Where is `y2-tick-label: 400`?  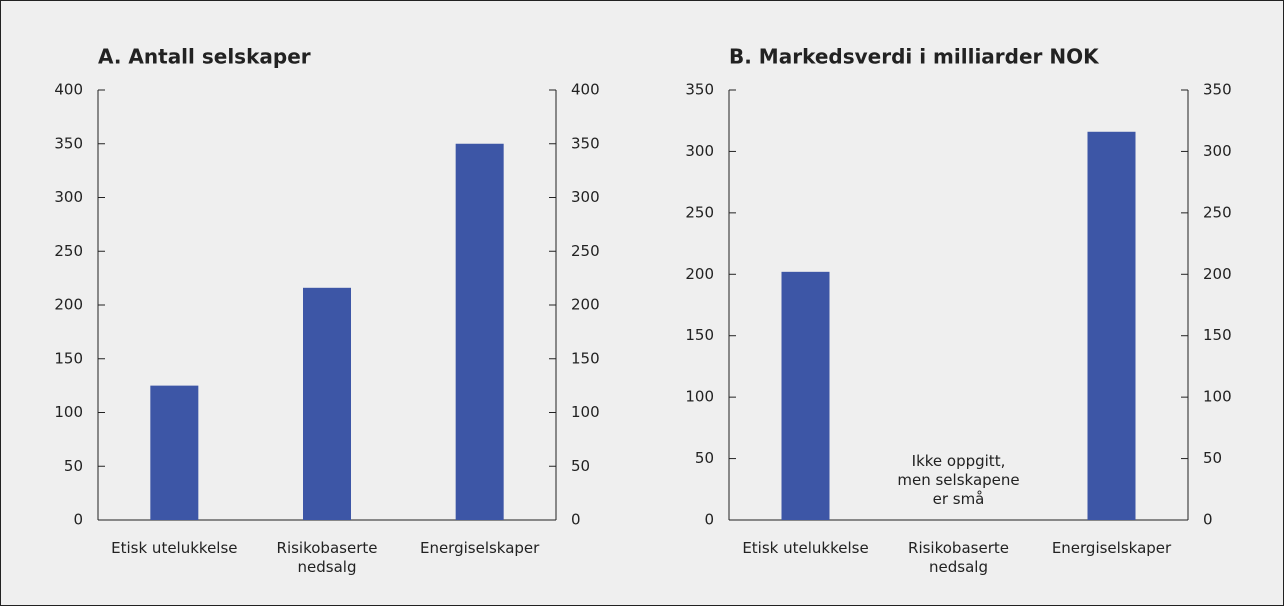
y2-tick-label: 400 is located at coordinates (585, 90).